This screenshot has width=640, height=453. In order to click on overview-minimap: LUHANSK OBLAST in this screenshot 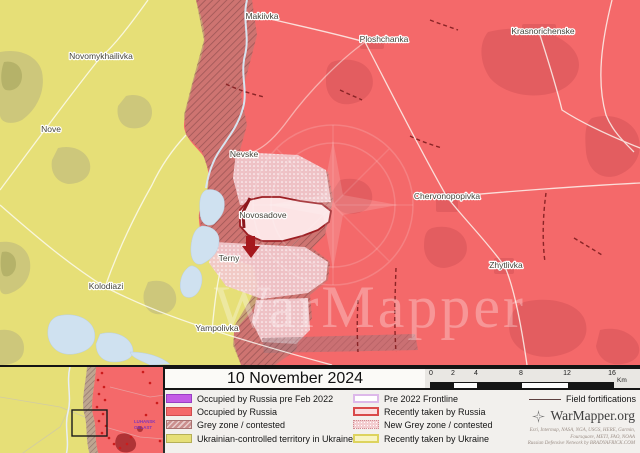, I will do `click(82, 410)`.